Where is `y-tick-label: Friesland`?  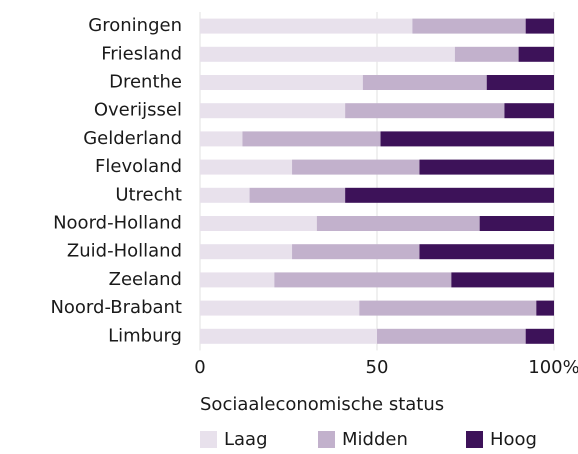 y-tick-label: Friesland is located at coordinates (141, 53).